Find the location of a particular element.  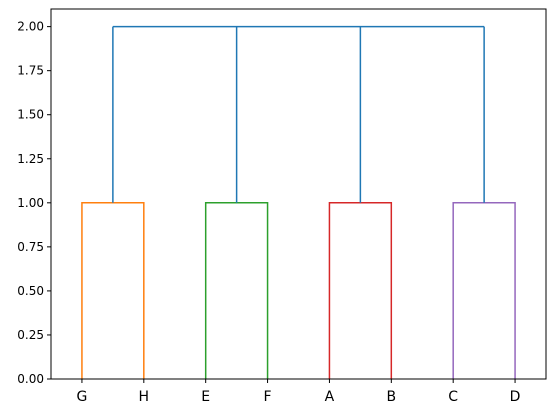

cluster-link-ab is located at coordinates (360, 290).